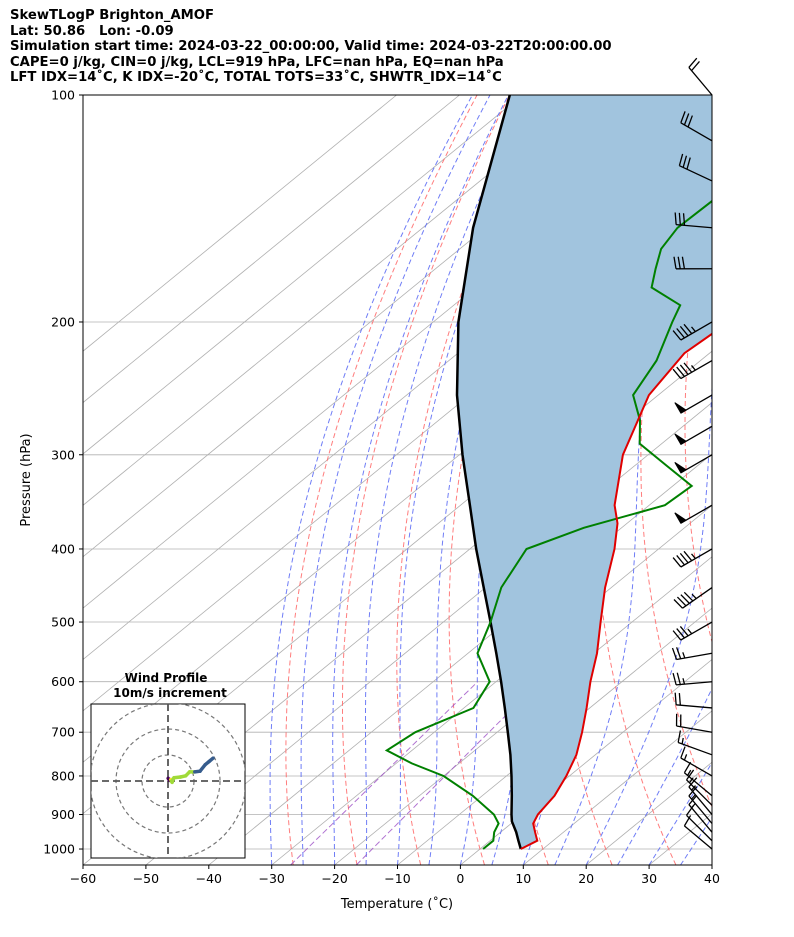 The height and width of the screenshot is (937, 794). Describe the element at coordinates (63, 548) in the screenshot. I see `y-tick-label: 400` at that location.